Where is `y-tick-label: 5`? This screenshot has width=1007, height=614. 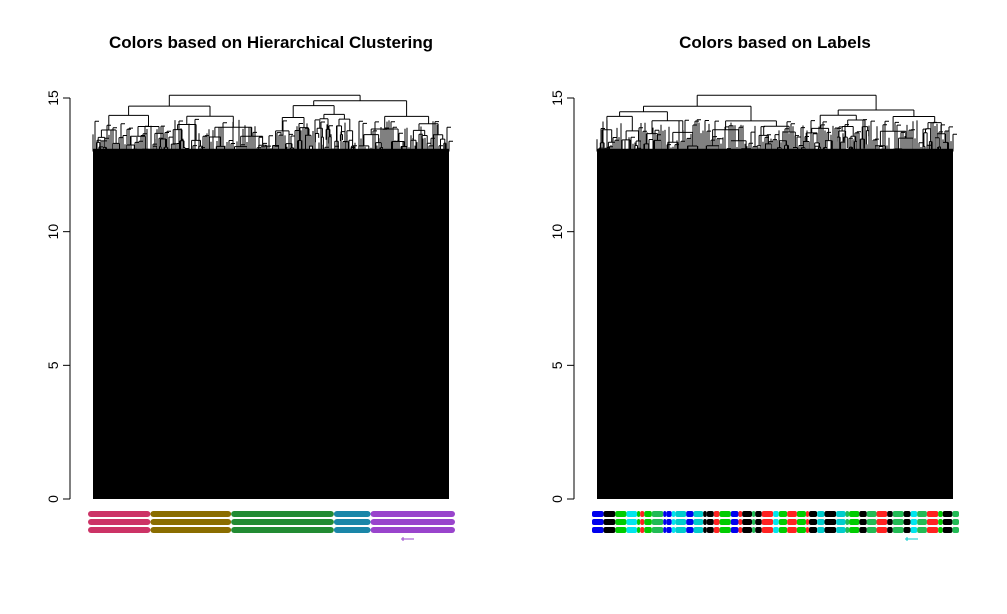
y-tick-label: 5 is located at coordinates (557, 365).